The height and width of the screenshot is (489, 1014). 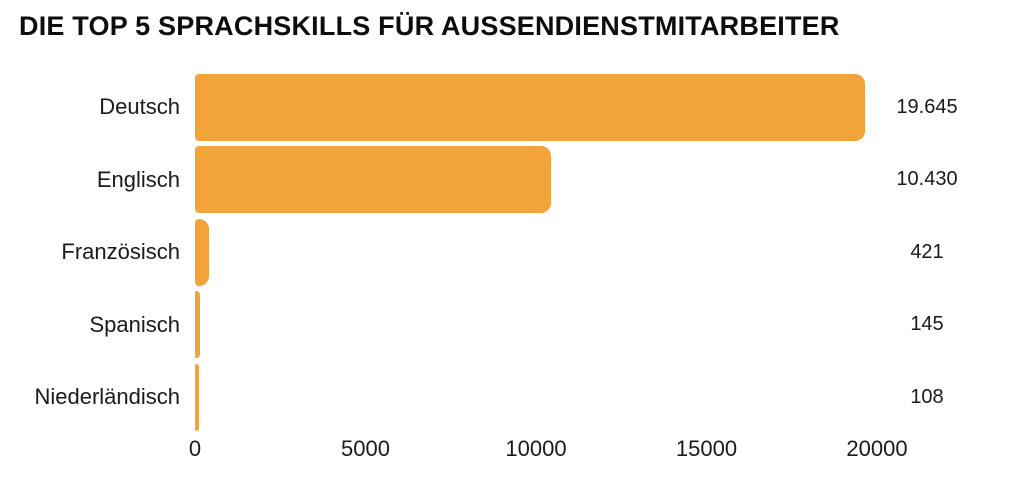 What do you see at coordinates (107, 397) in the screenshot?
I see `category-label-niederlaendisch: Niederländisch` at bounding box center [107, 397].